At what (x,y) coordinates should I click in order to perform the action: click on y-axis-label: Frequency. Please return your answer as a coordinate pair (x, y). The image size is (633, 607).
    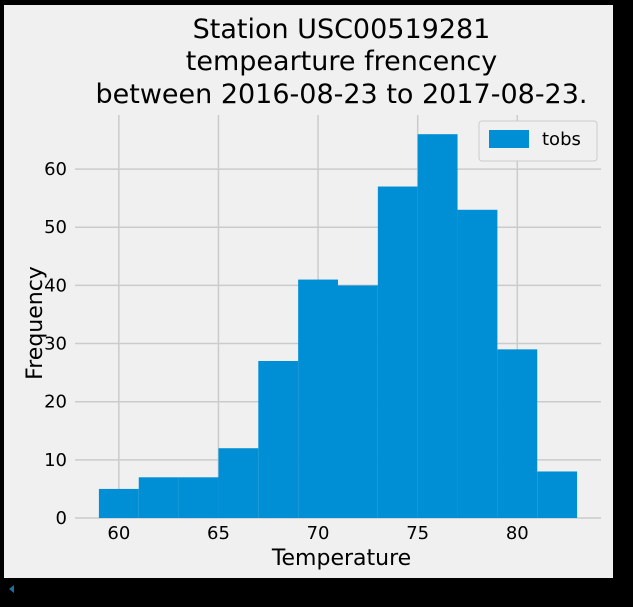
    Looking at the image, I should click on (35, 323).